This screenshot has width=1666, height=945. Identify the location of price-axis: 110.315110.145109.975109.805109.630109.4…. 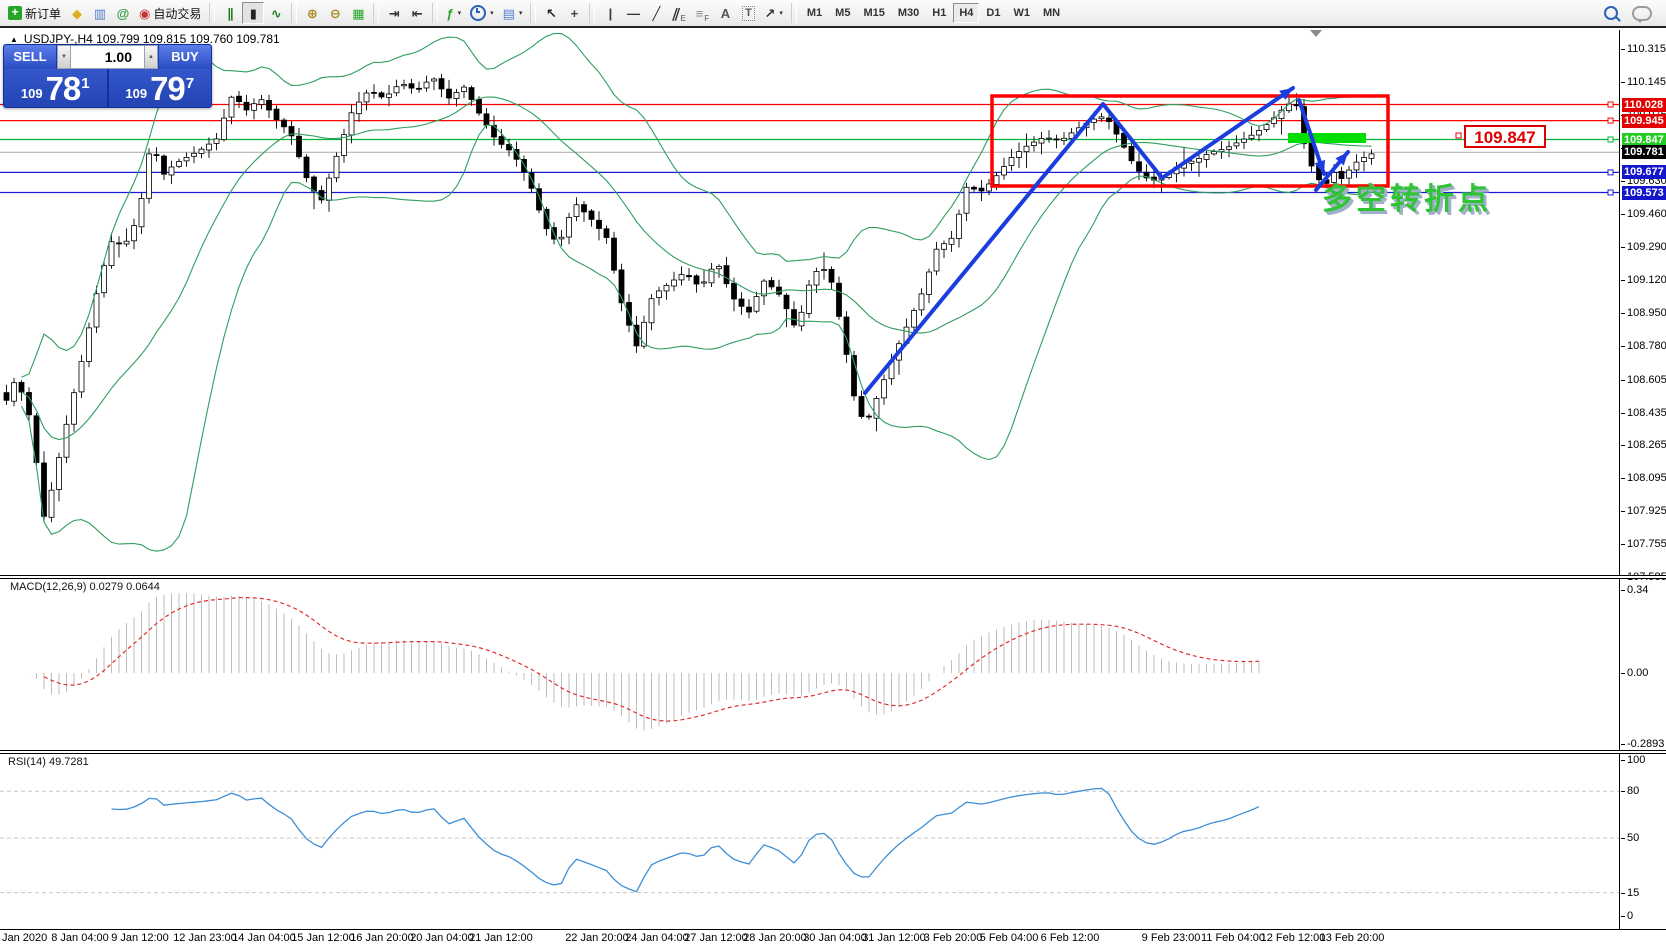
(1642, 479).